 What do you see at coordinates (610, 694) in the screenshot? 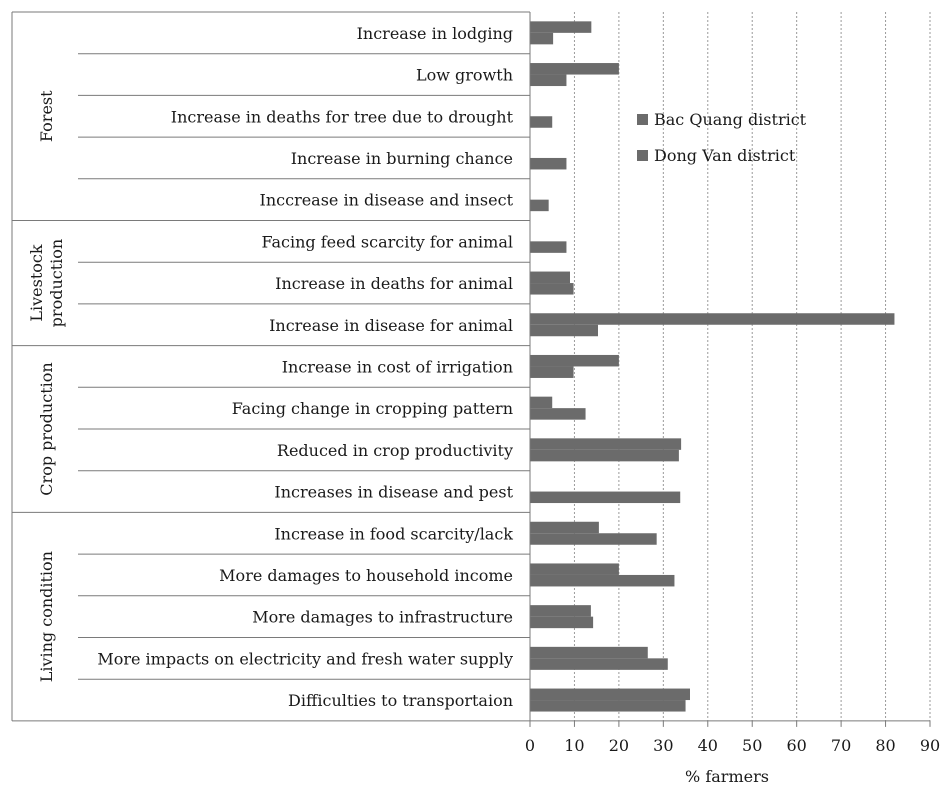
I see `bar-bac-quang-district-difficulties-to-transportaion` at bounding box center [610, 694].